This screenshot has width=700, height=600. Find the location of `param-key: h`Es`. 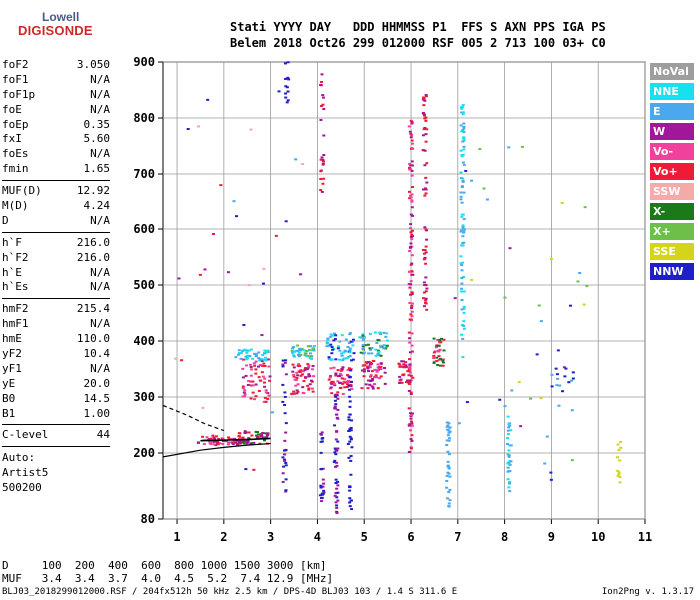

param-key: h`Es is located at coordinates (15, 287).